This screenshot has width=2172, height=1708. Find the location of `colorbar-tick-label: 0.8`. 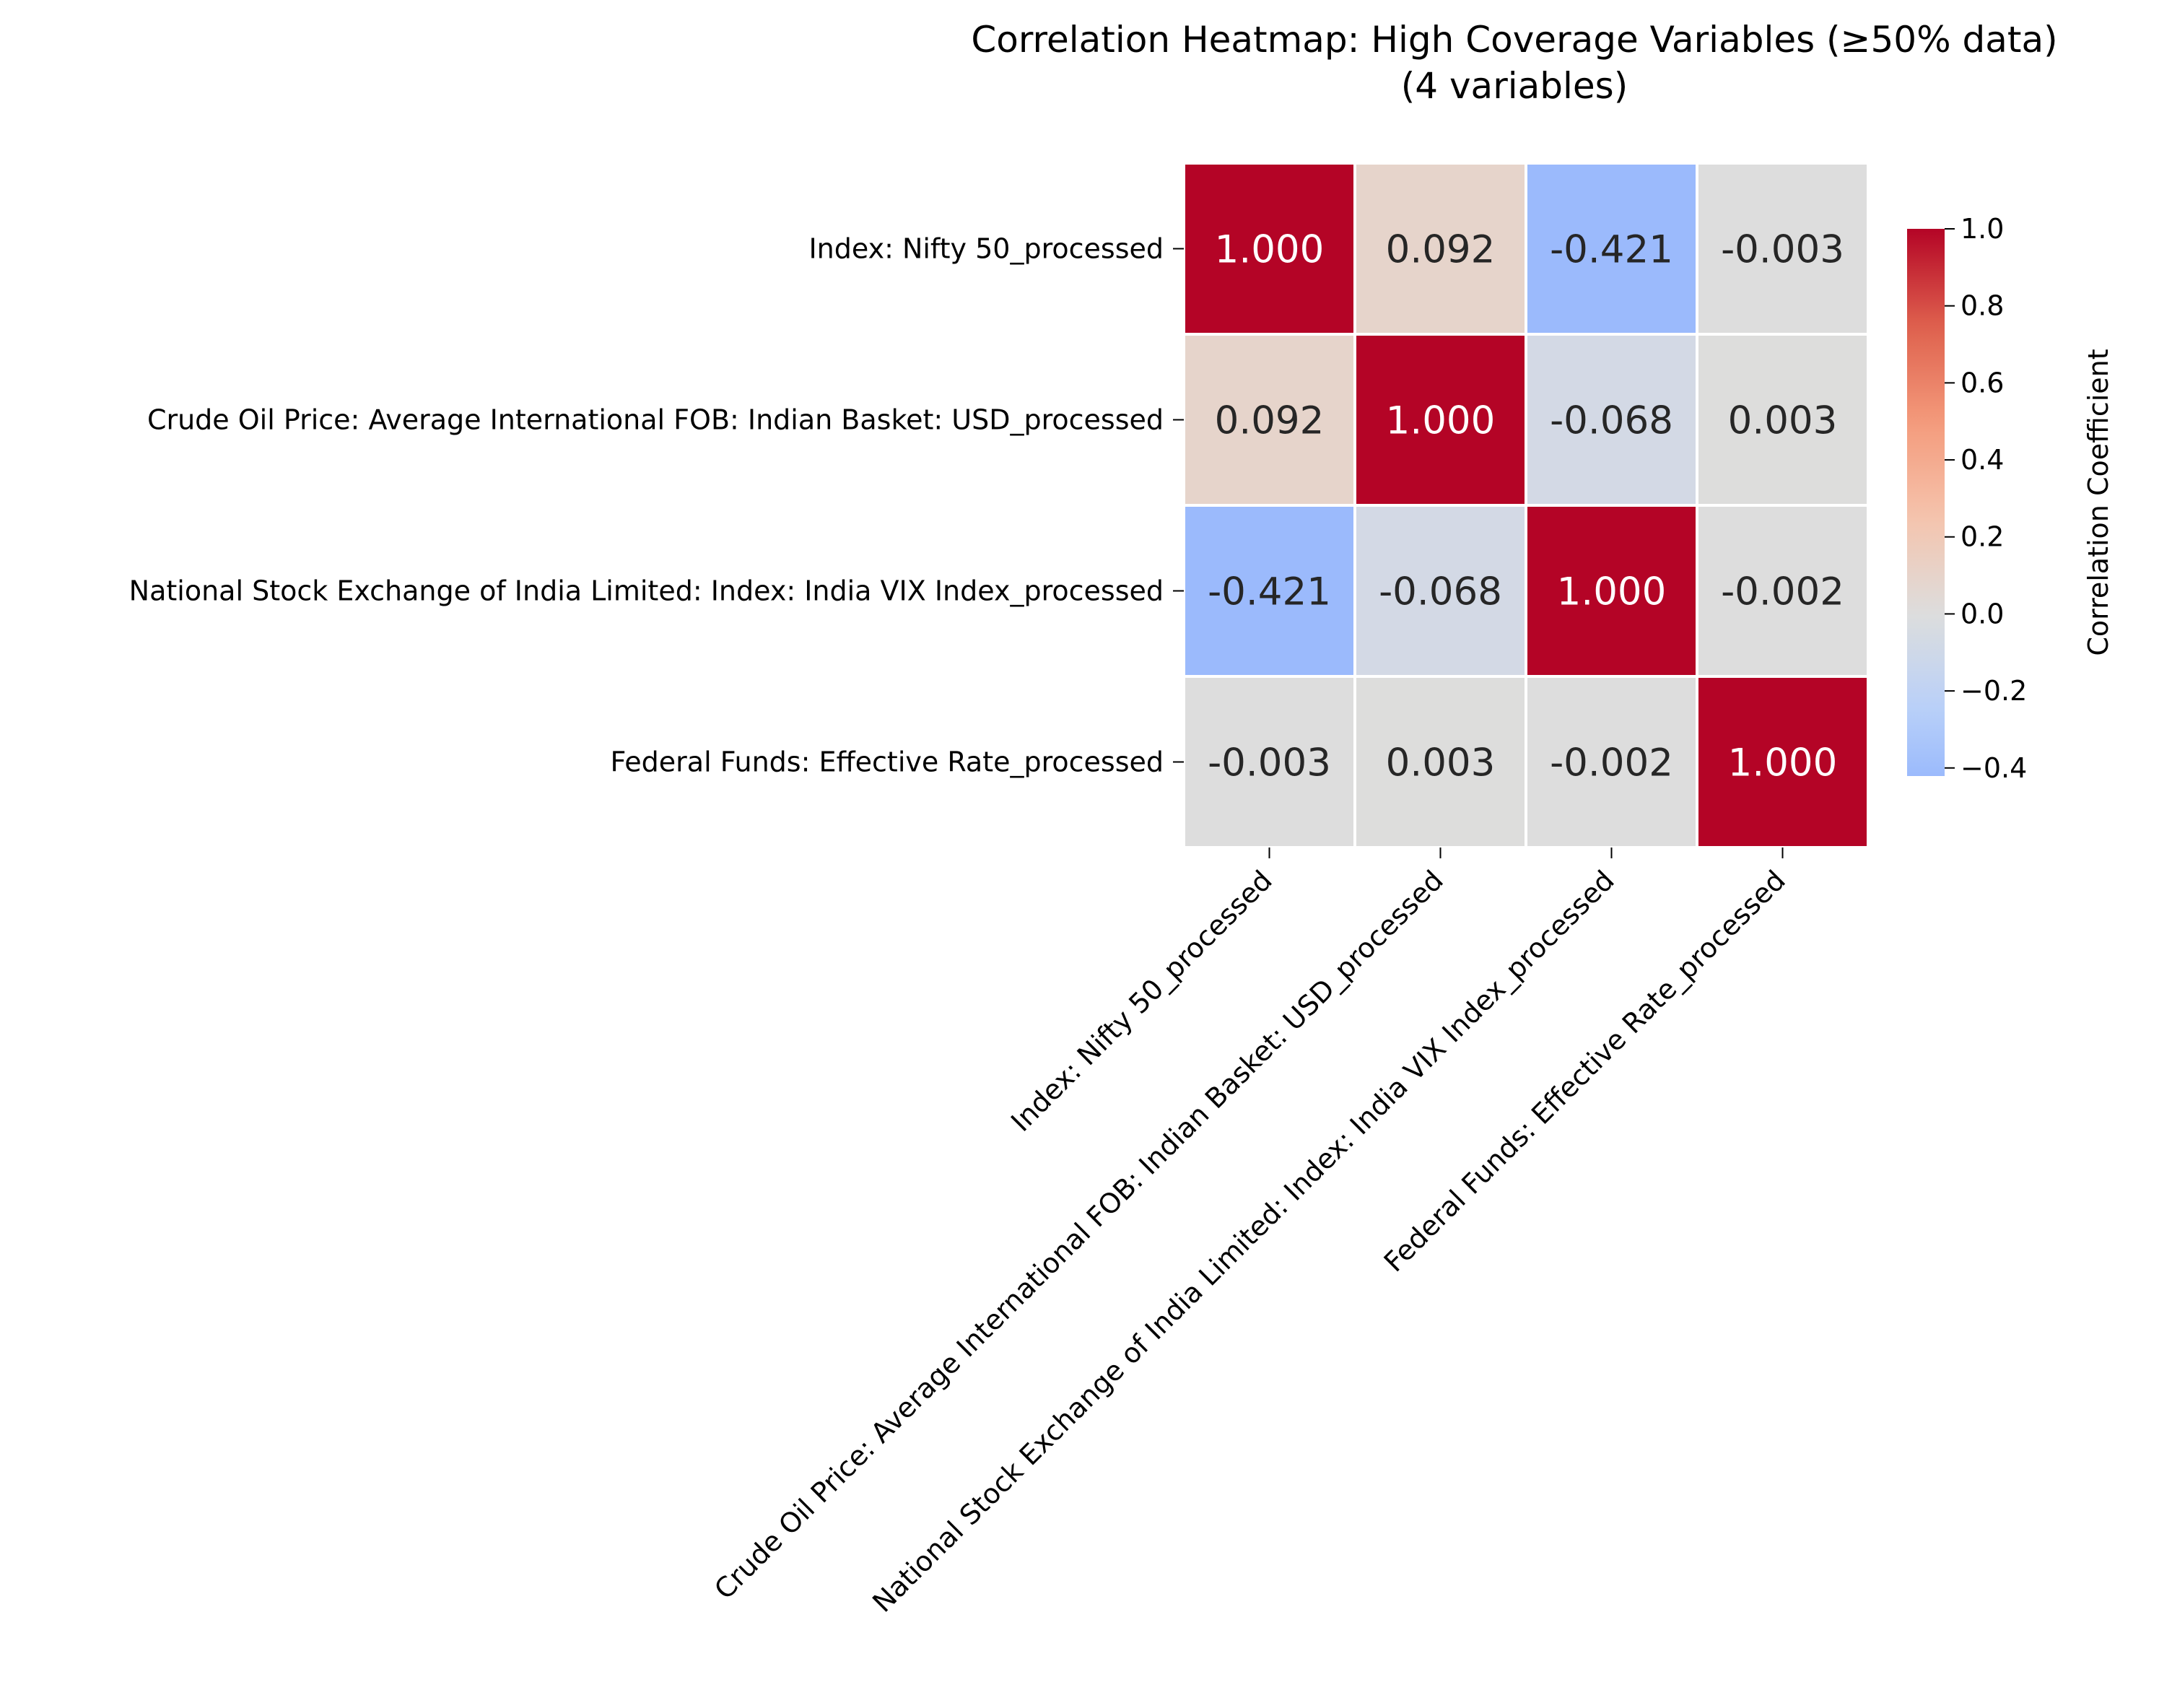

colorbar-tick-label: 0.8 is located at coordinates (1982, 306).